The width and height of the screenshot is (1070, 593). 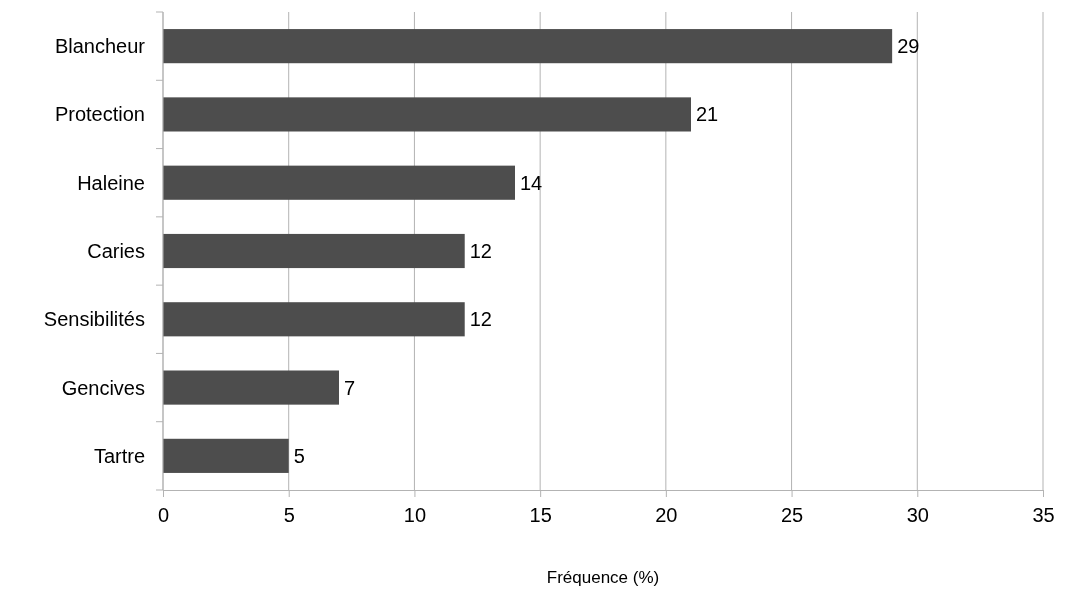 I want to click on x-tick-label: 10, so click(x=415, y=515).